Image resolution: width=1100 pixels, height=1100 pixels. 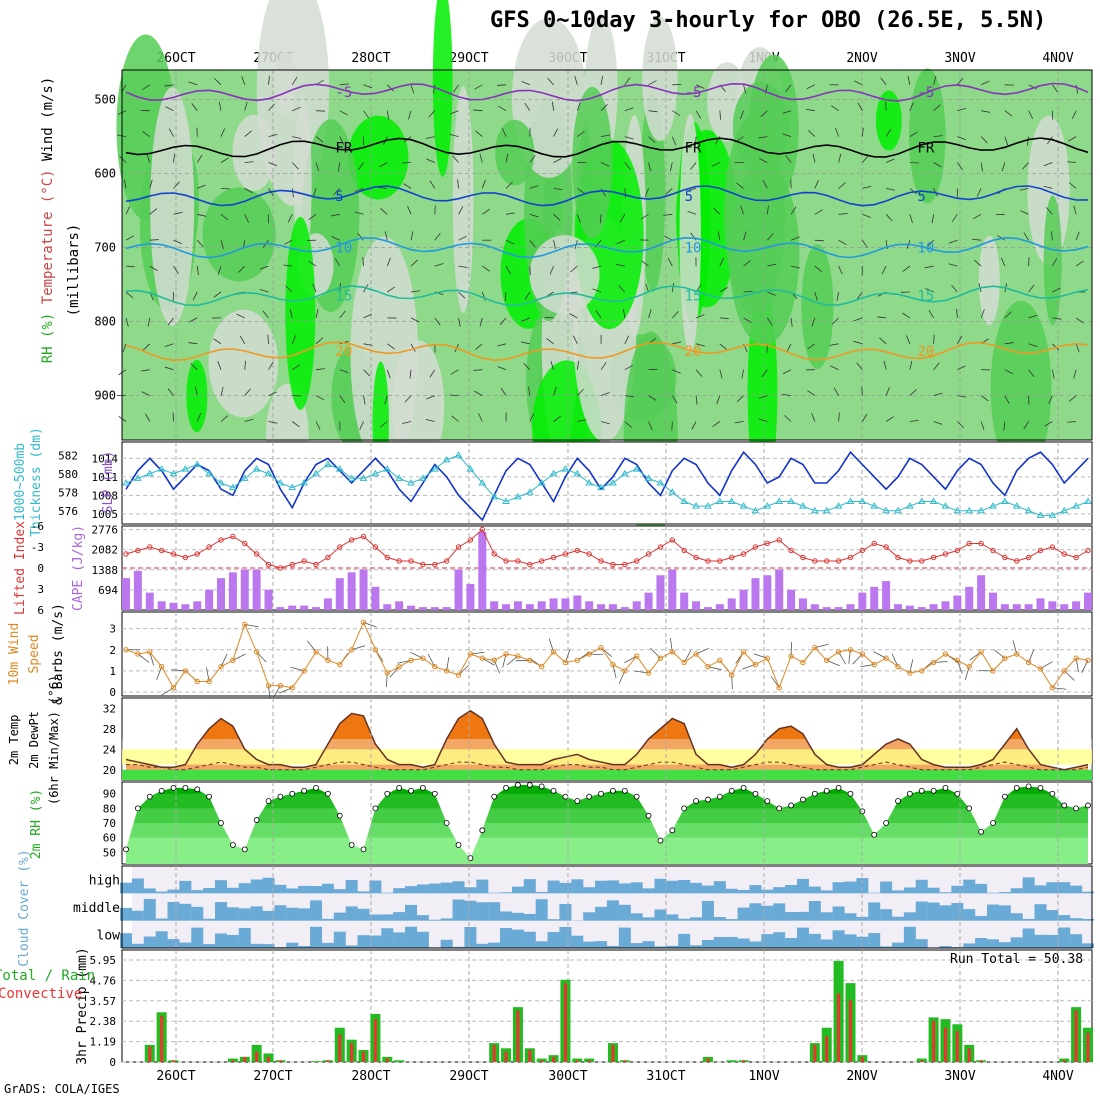 What do you see at coordinates (989, 280) in the screenshot?
I see `rh-area` at bounding box center [989, 280].